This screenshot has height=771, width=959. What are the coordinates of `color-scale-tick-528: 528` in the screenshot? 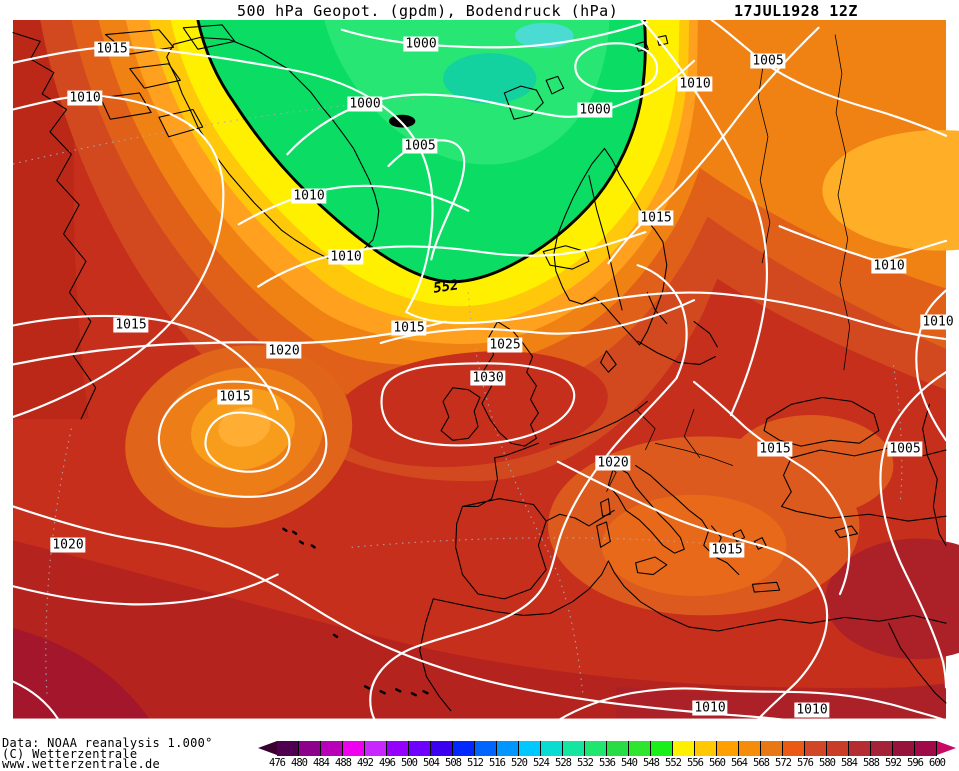 It's located at (563, 763).